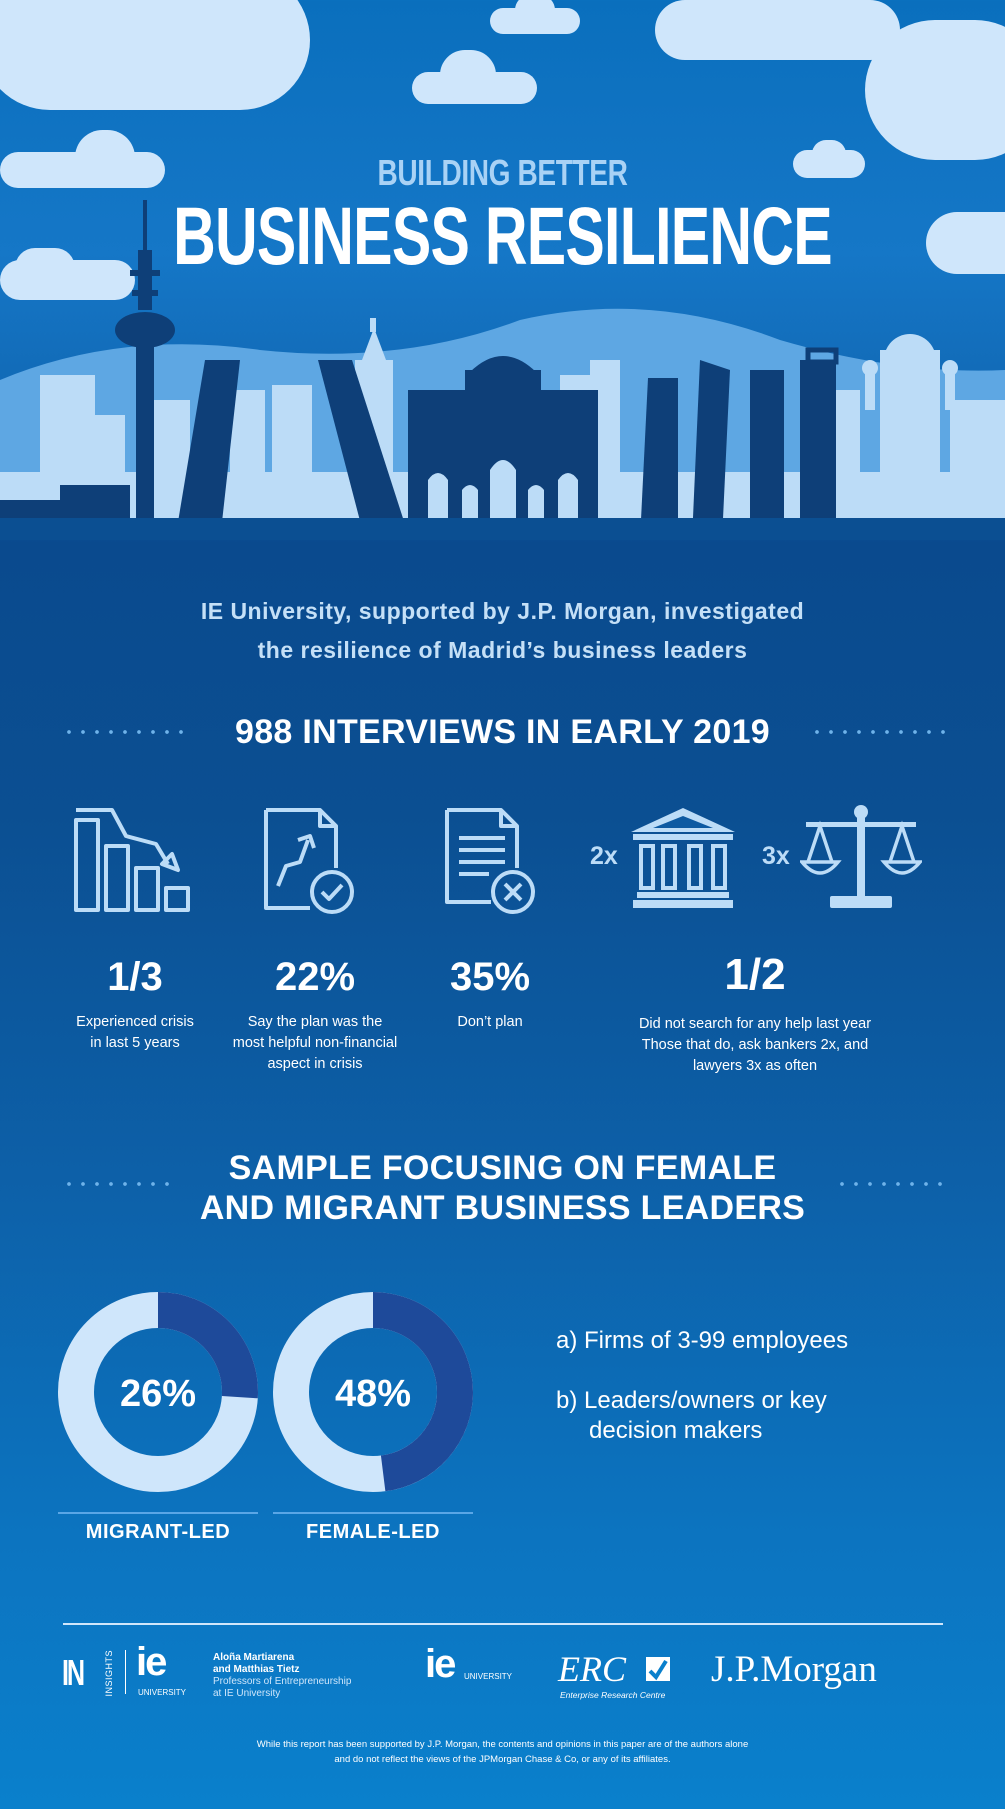 The height and width of the screenshot is (1809, 1005). Describe the element at coordinates (502, 732) in the screenshot. I see `interviews-heading: 988 INTERVIEWS IN EARLY 2019` at that location.